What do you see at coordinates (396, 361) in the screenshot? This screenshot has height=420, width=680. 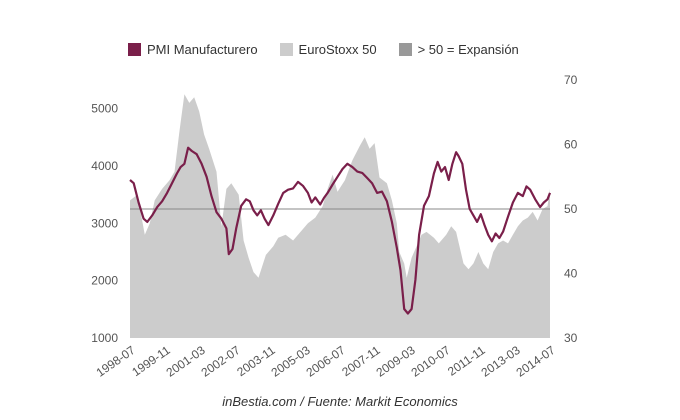 I see `x-tick-label: 2009-03` at bounding box center [396, 361].